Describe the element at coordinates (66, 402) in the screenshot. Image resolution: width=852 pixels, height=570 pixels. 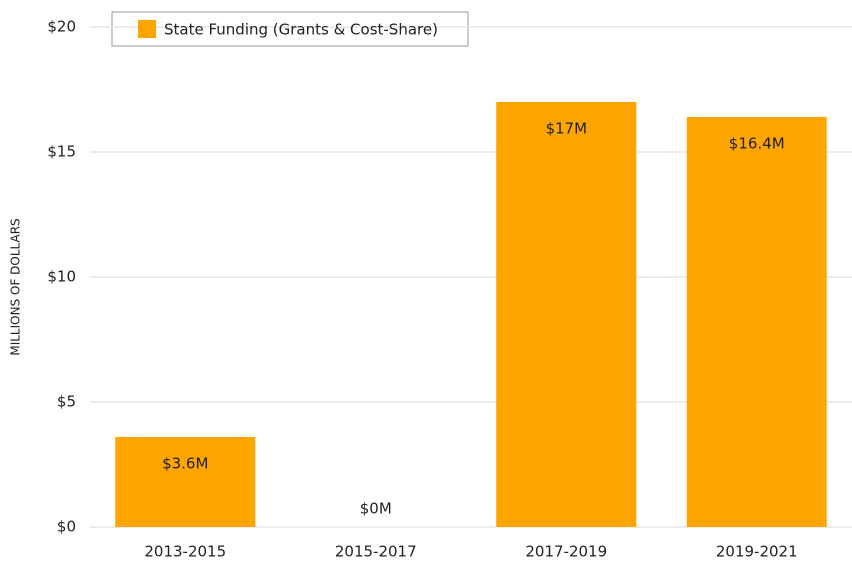
I see `y-tick-label: $5` at that location.